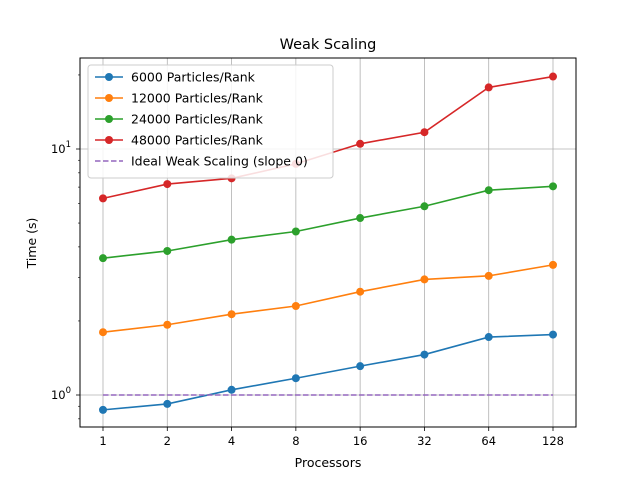 The width and height of the screenshot is (640, 480). I want to click on legend-label: 48000 Particles/Rank, so click(197, 140).